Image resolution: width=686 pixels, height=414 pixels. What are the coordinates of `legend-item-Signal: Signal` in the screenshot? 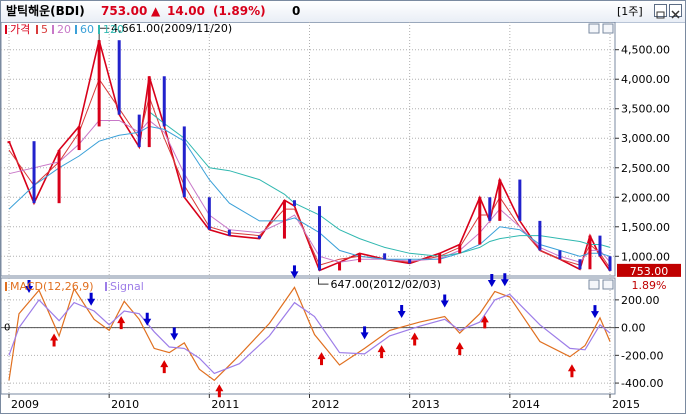 It's located at (127, 286).